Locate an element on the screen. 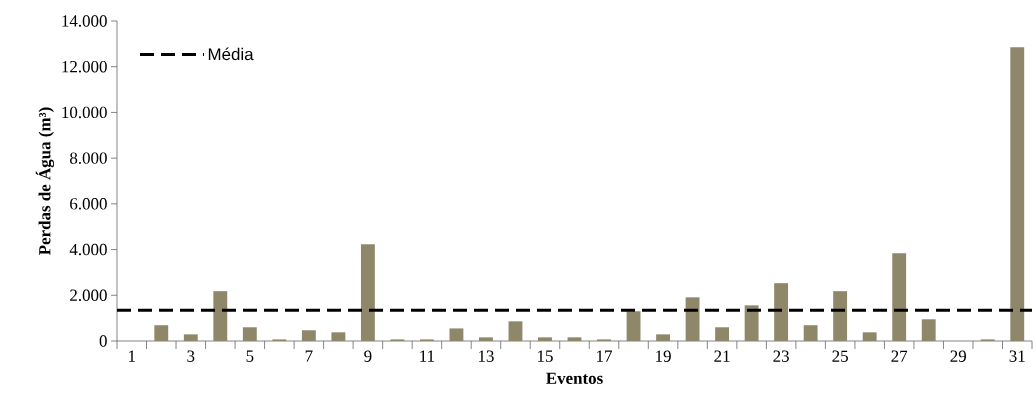  x-tick-label: 27 is located at coordinates (899, 356).